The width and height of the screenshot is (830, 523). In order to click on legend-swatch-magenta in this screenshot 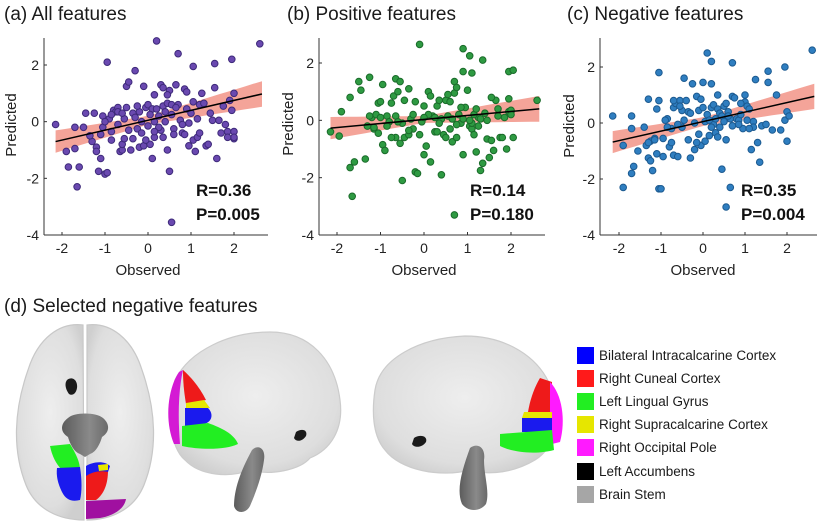, I will do `click(585, 448)`.